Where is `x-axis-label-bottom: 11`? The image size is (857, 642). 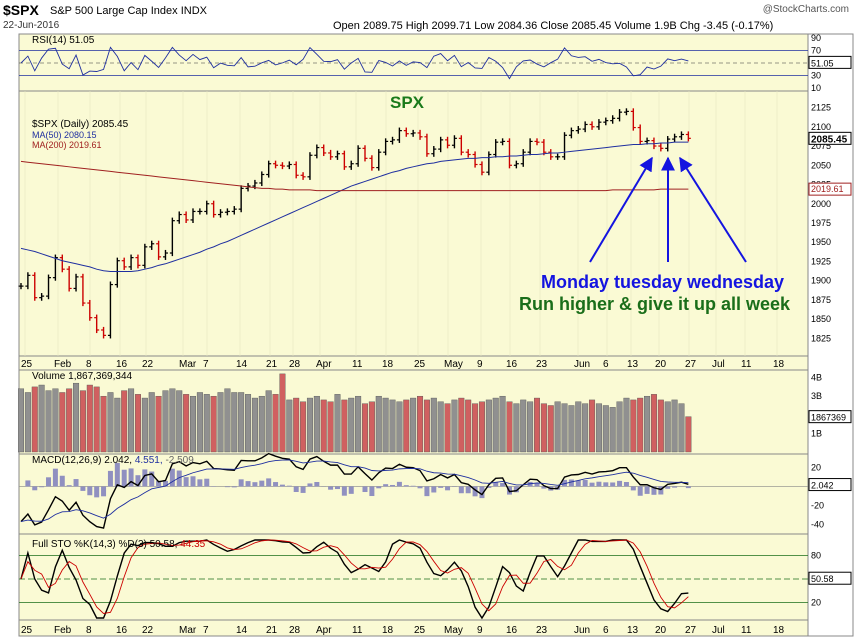
x-axis-label-bottom: 11 is located at coordinates (746, 630).